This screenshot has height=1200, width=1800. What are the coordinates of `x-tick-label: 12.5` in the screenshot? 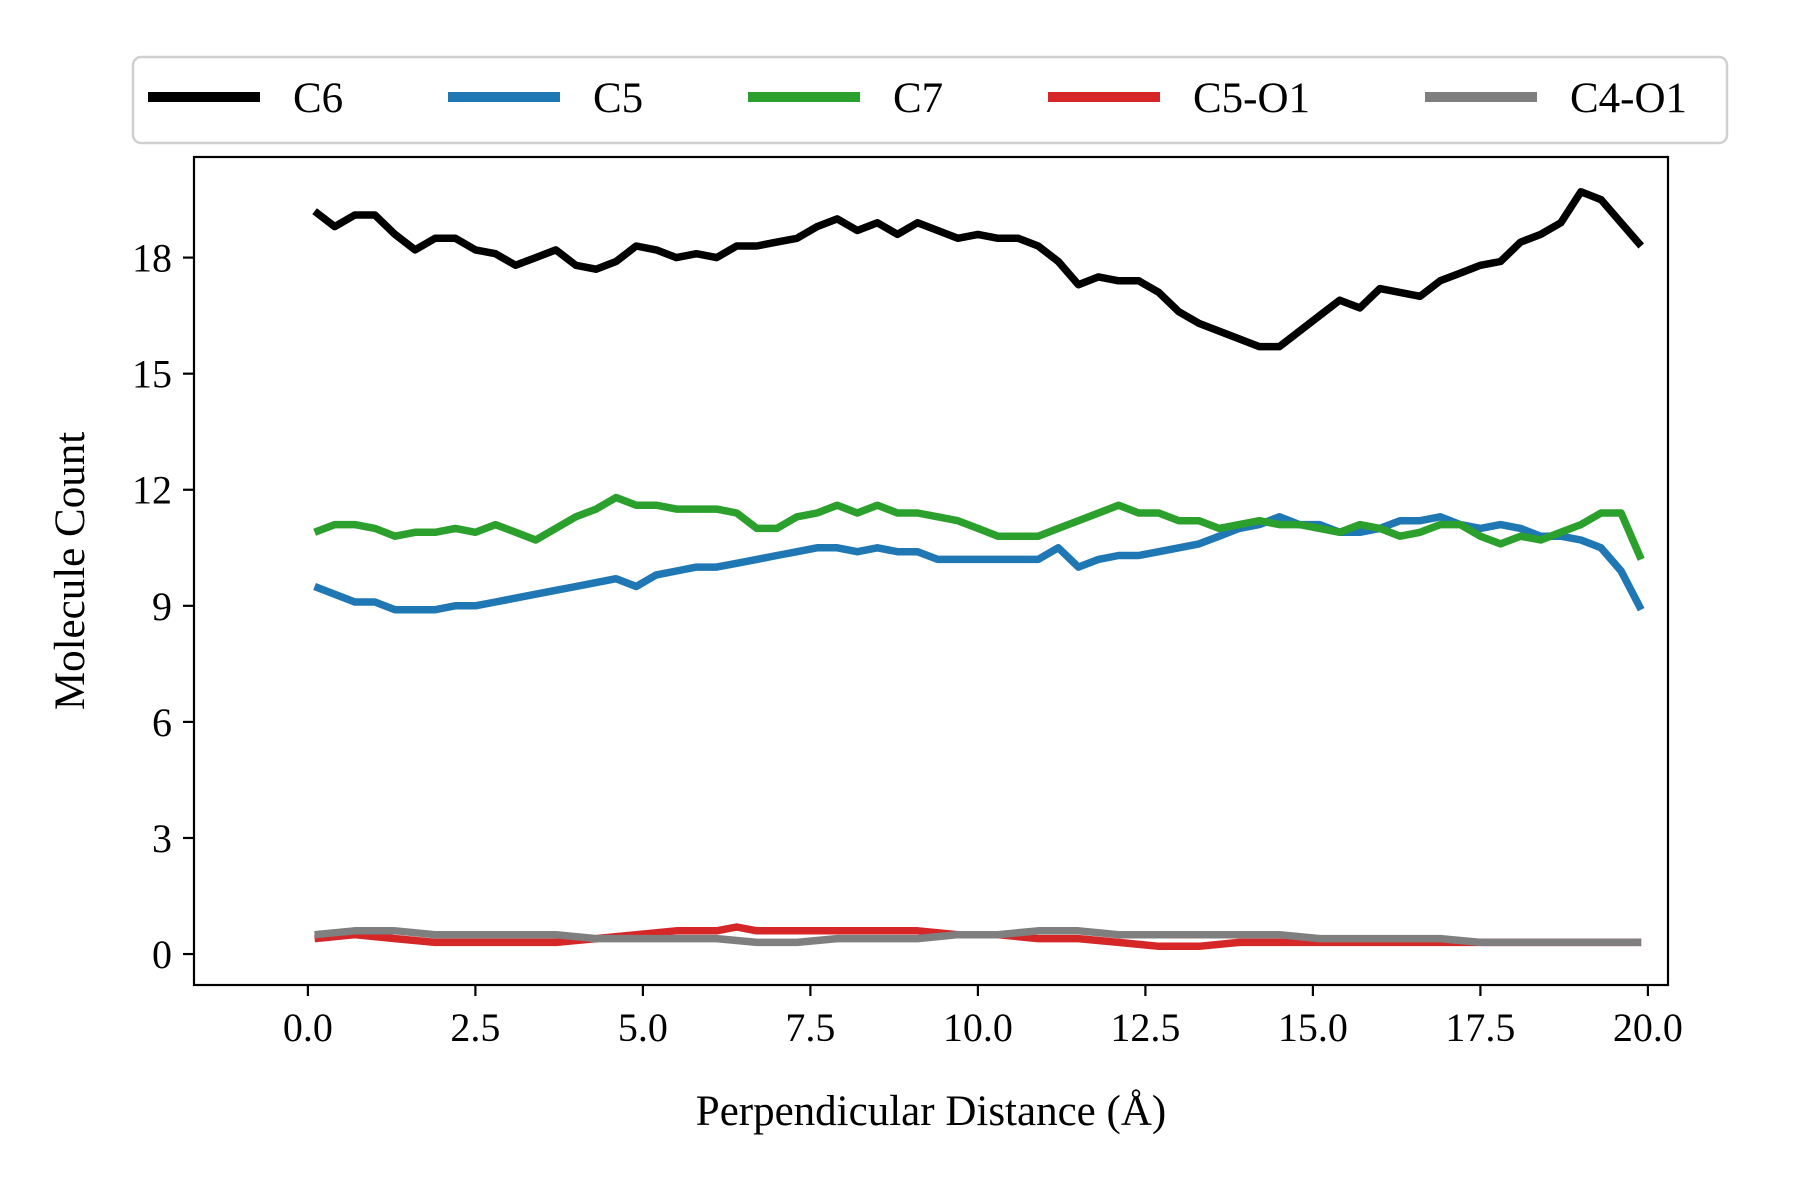 It's located at (1145, 1027).